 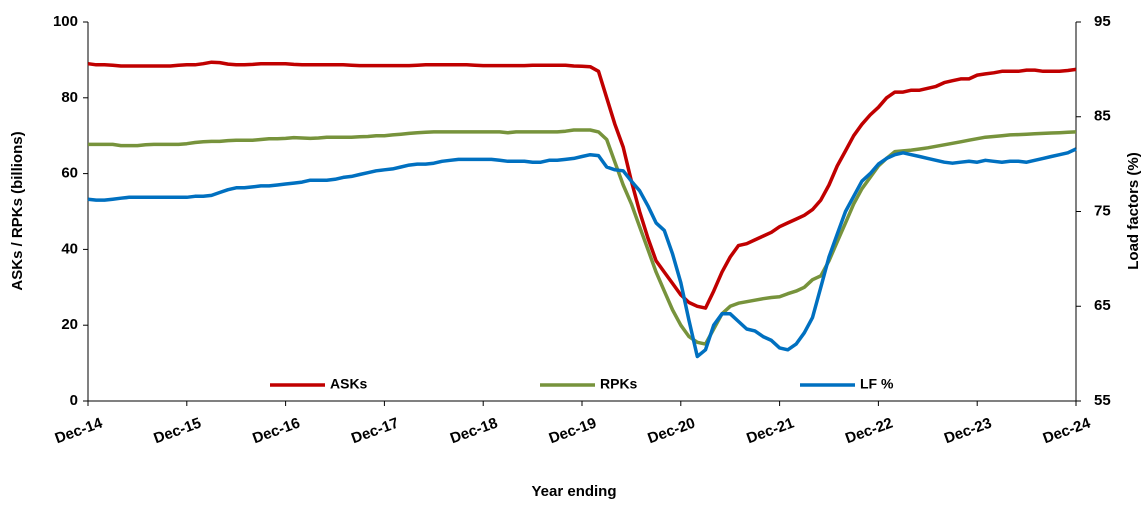 What do you see at coordinates (17, 210) in the screenshot?
I see `y-axis-title: ASKs / RPKs (billions)` at bounding box center [17, 210].